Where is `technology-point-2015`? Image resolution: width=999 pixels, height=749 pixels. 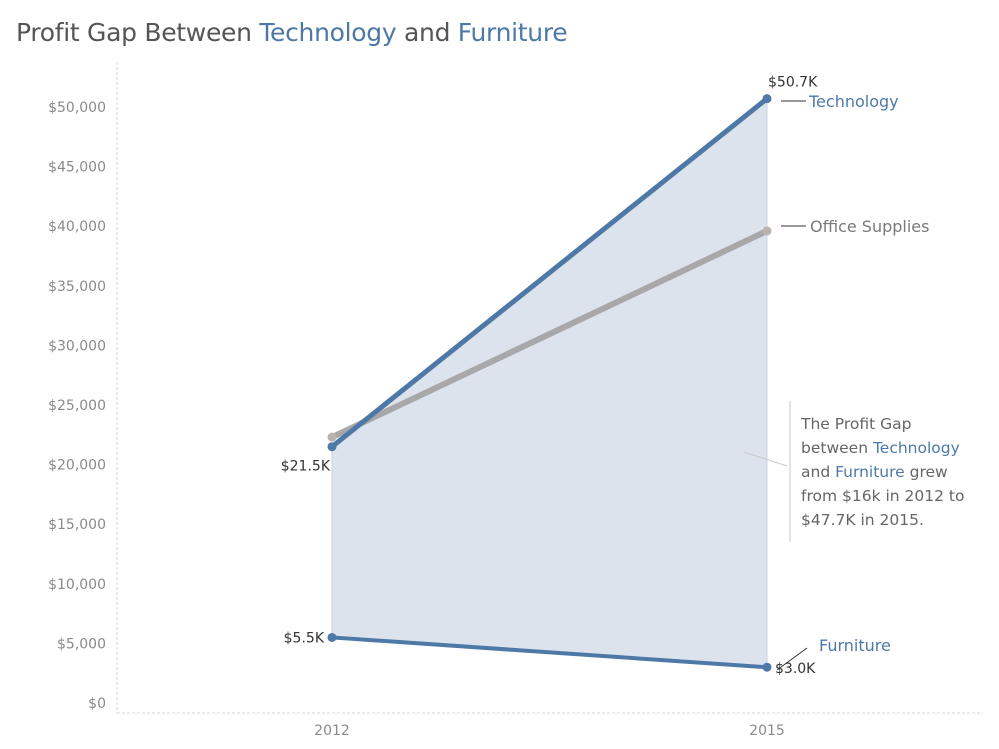 technology-point-2015 is located at coordinates (767, 99).